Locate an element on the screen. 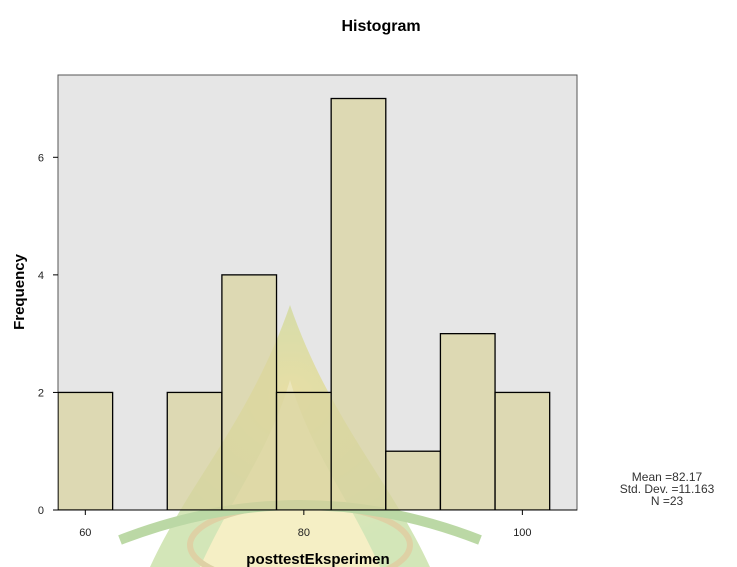  y-tick-label: 6 is located at coordinates (41, 158).